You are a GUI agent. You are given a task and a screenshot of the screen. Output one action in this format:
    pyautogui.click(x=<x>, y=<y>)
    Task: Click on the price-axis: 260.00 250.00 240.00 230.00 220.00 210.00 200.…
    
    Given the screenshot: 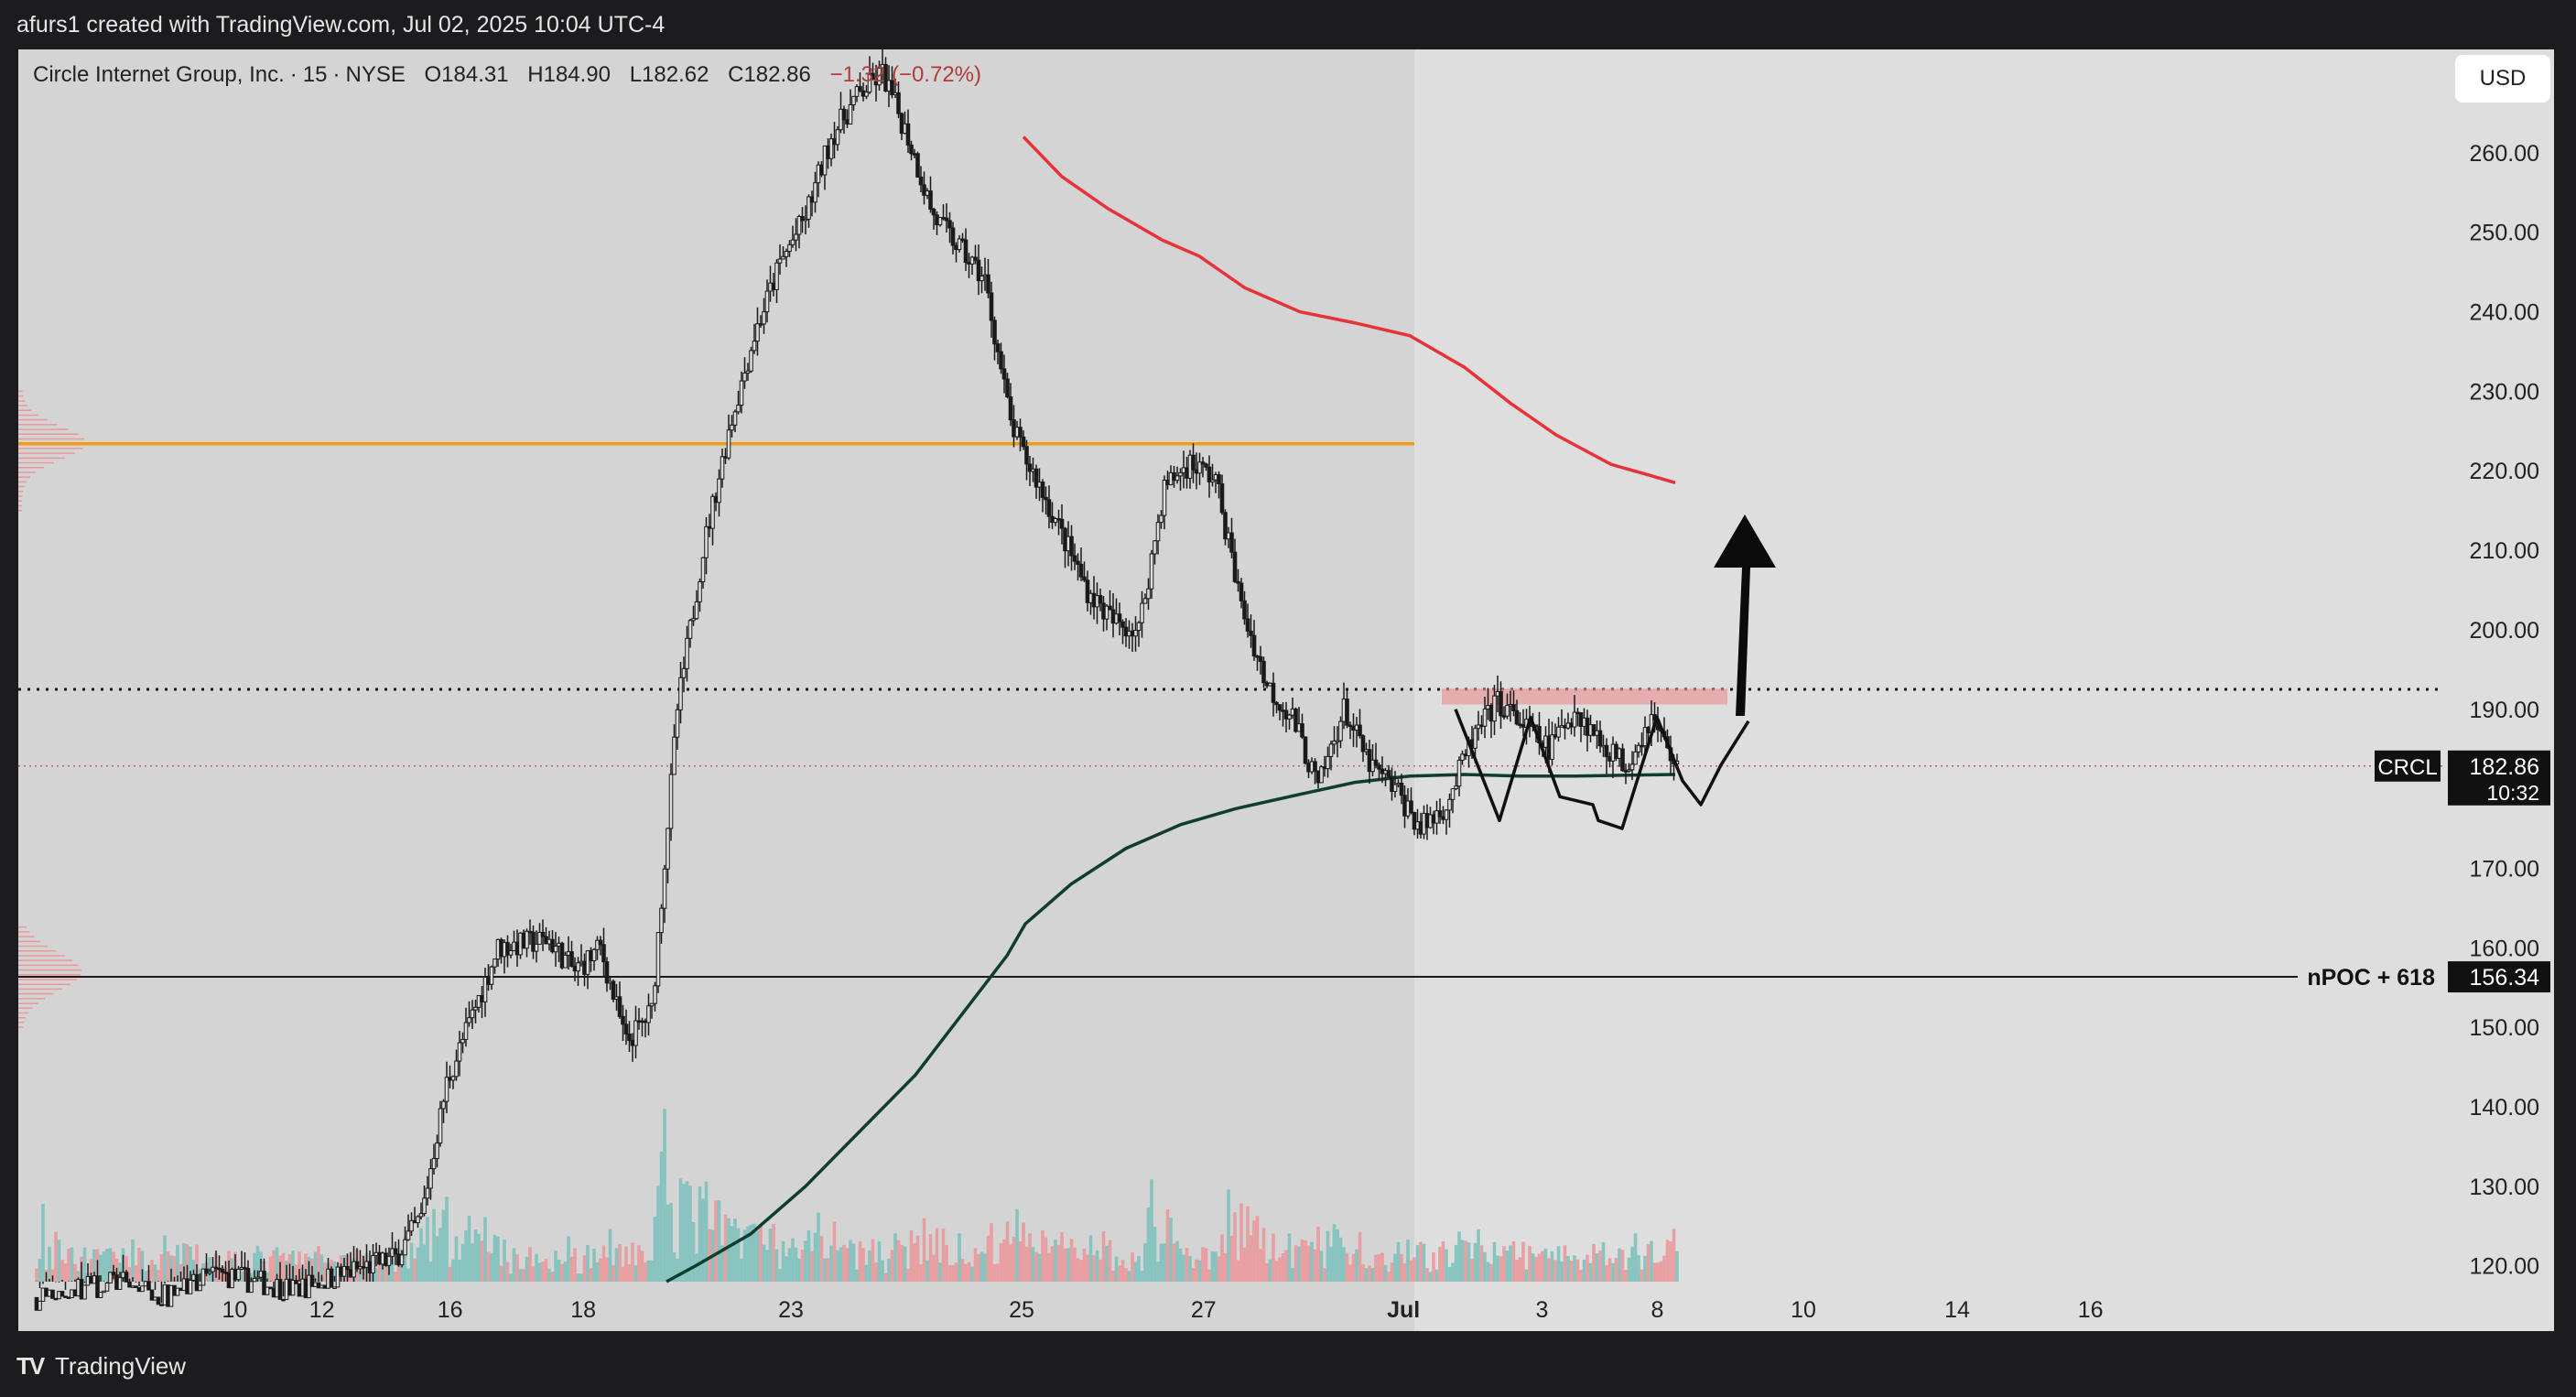 What is the action you would take?
    pyautogui.click(x=2504, y=710)
    